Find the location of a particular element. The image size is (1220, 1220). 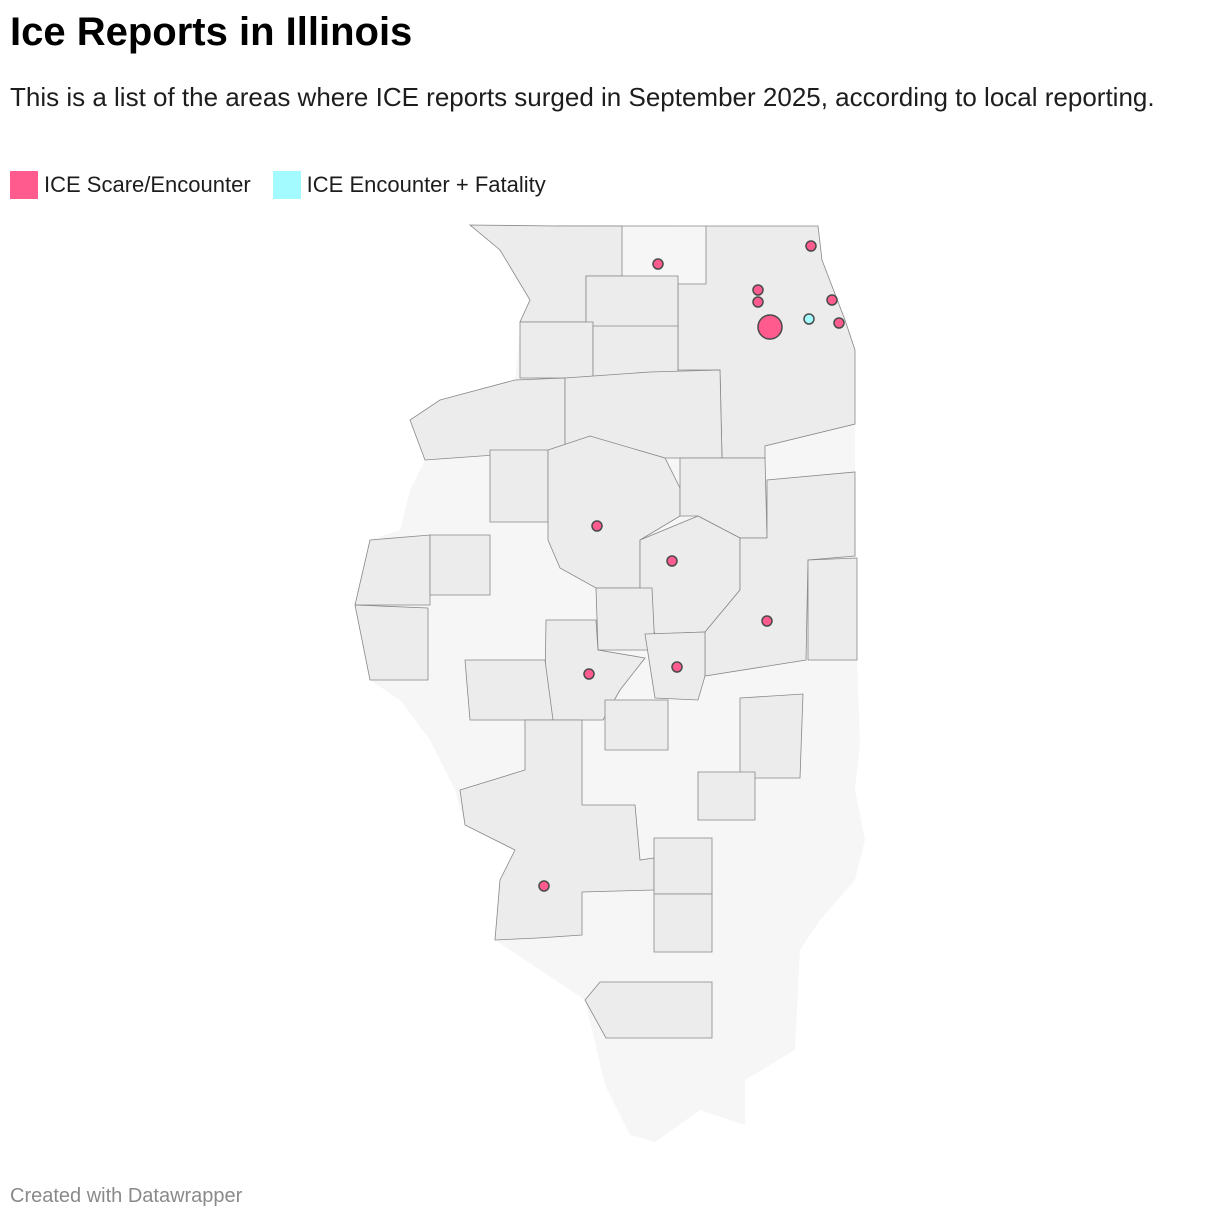

legend-label: ICE Scare/Encounter is located at coordinates (147, 184).